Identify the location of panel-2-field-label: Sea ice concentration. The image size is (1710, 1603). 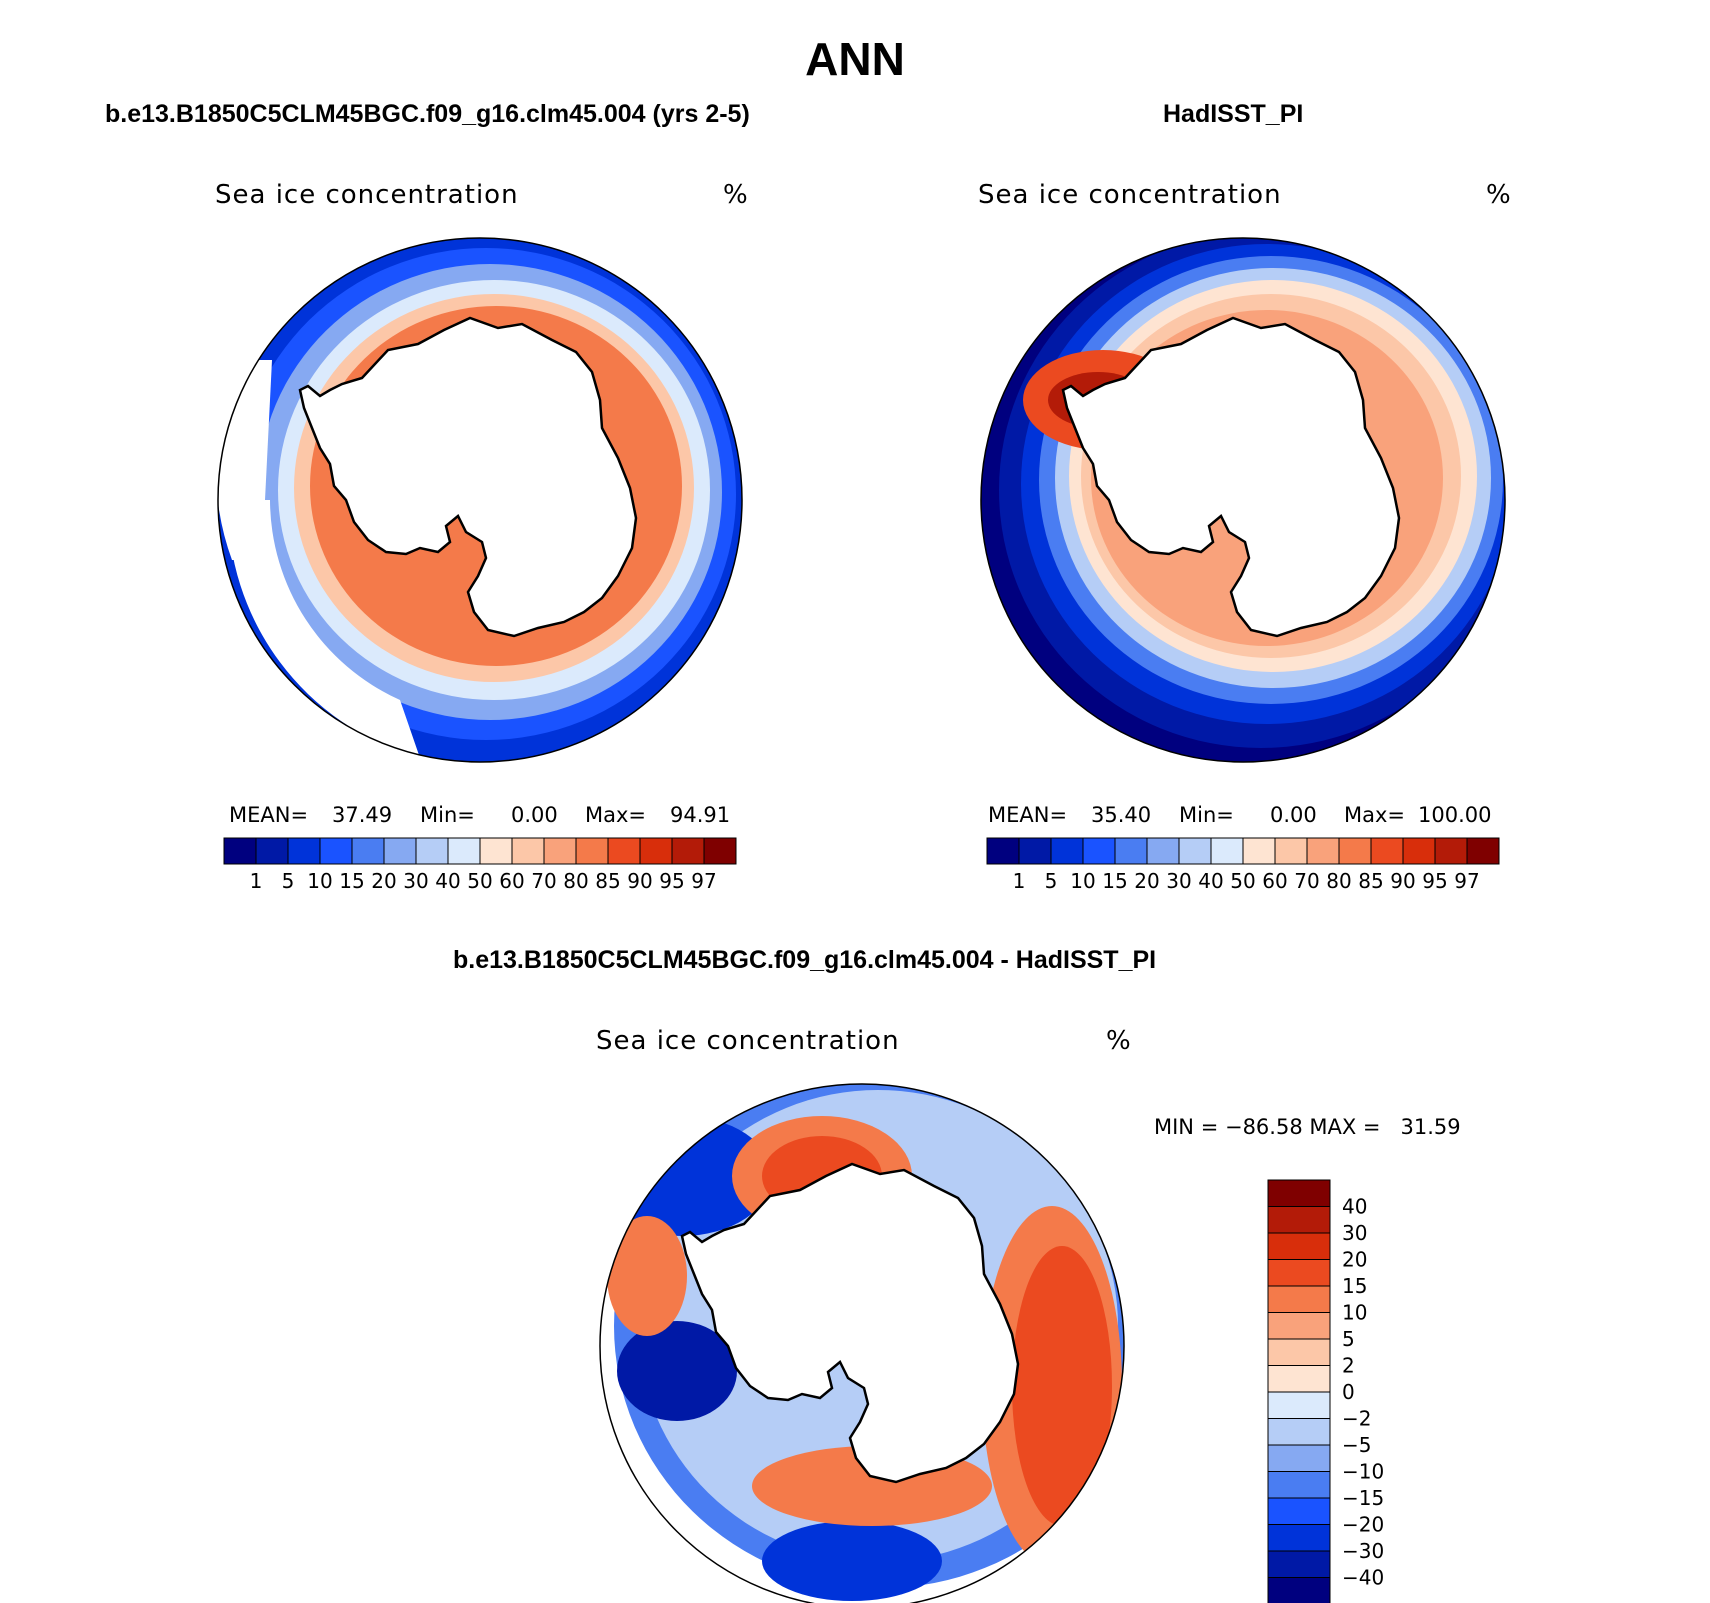
(1130, 195).